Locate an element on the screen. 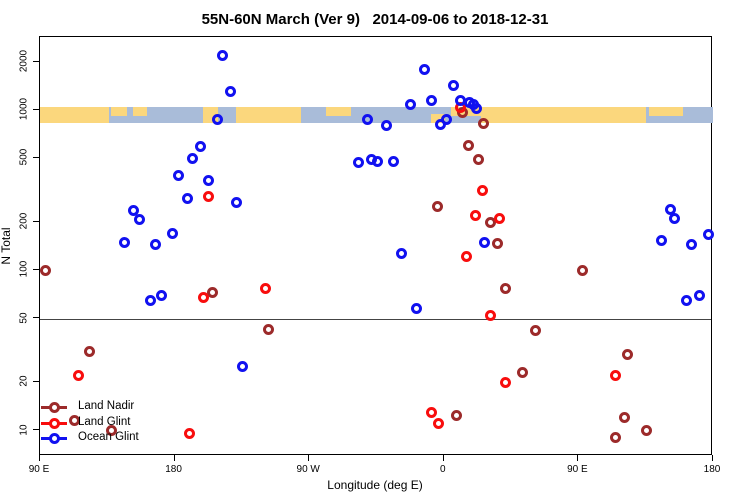  legend-item-land-glint: Land Glint is located at coordinates (116, 423).